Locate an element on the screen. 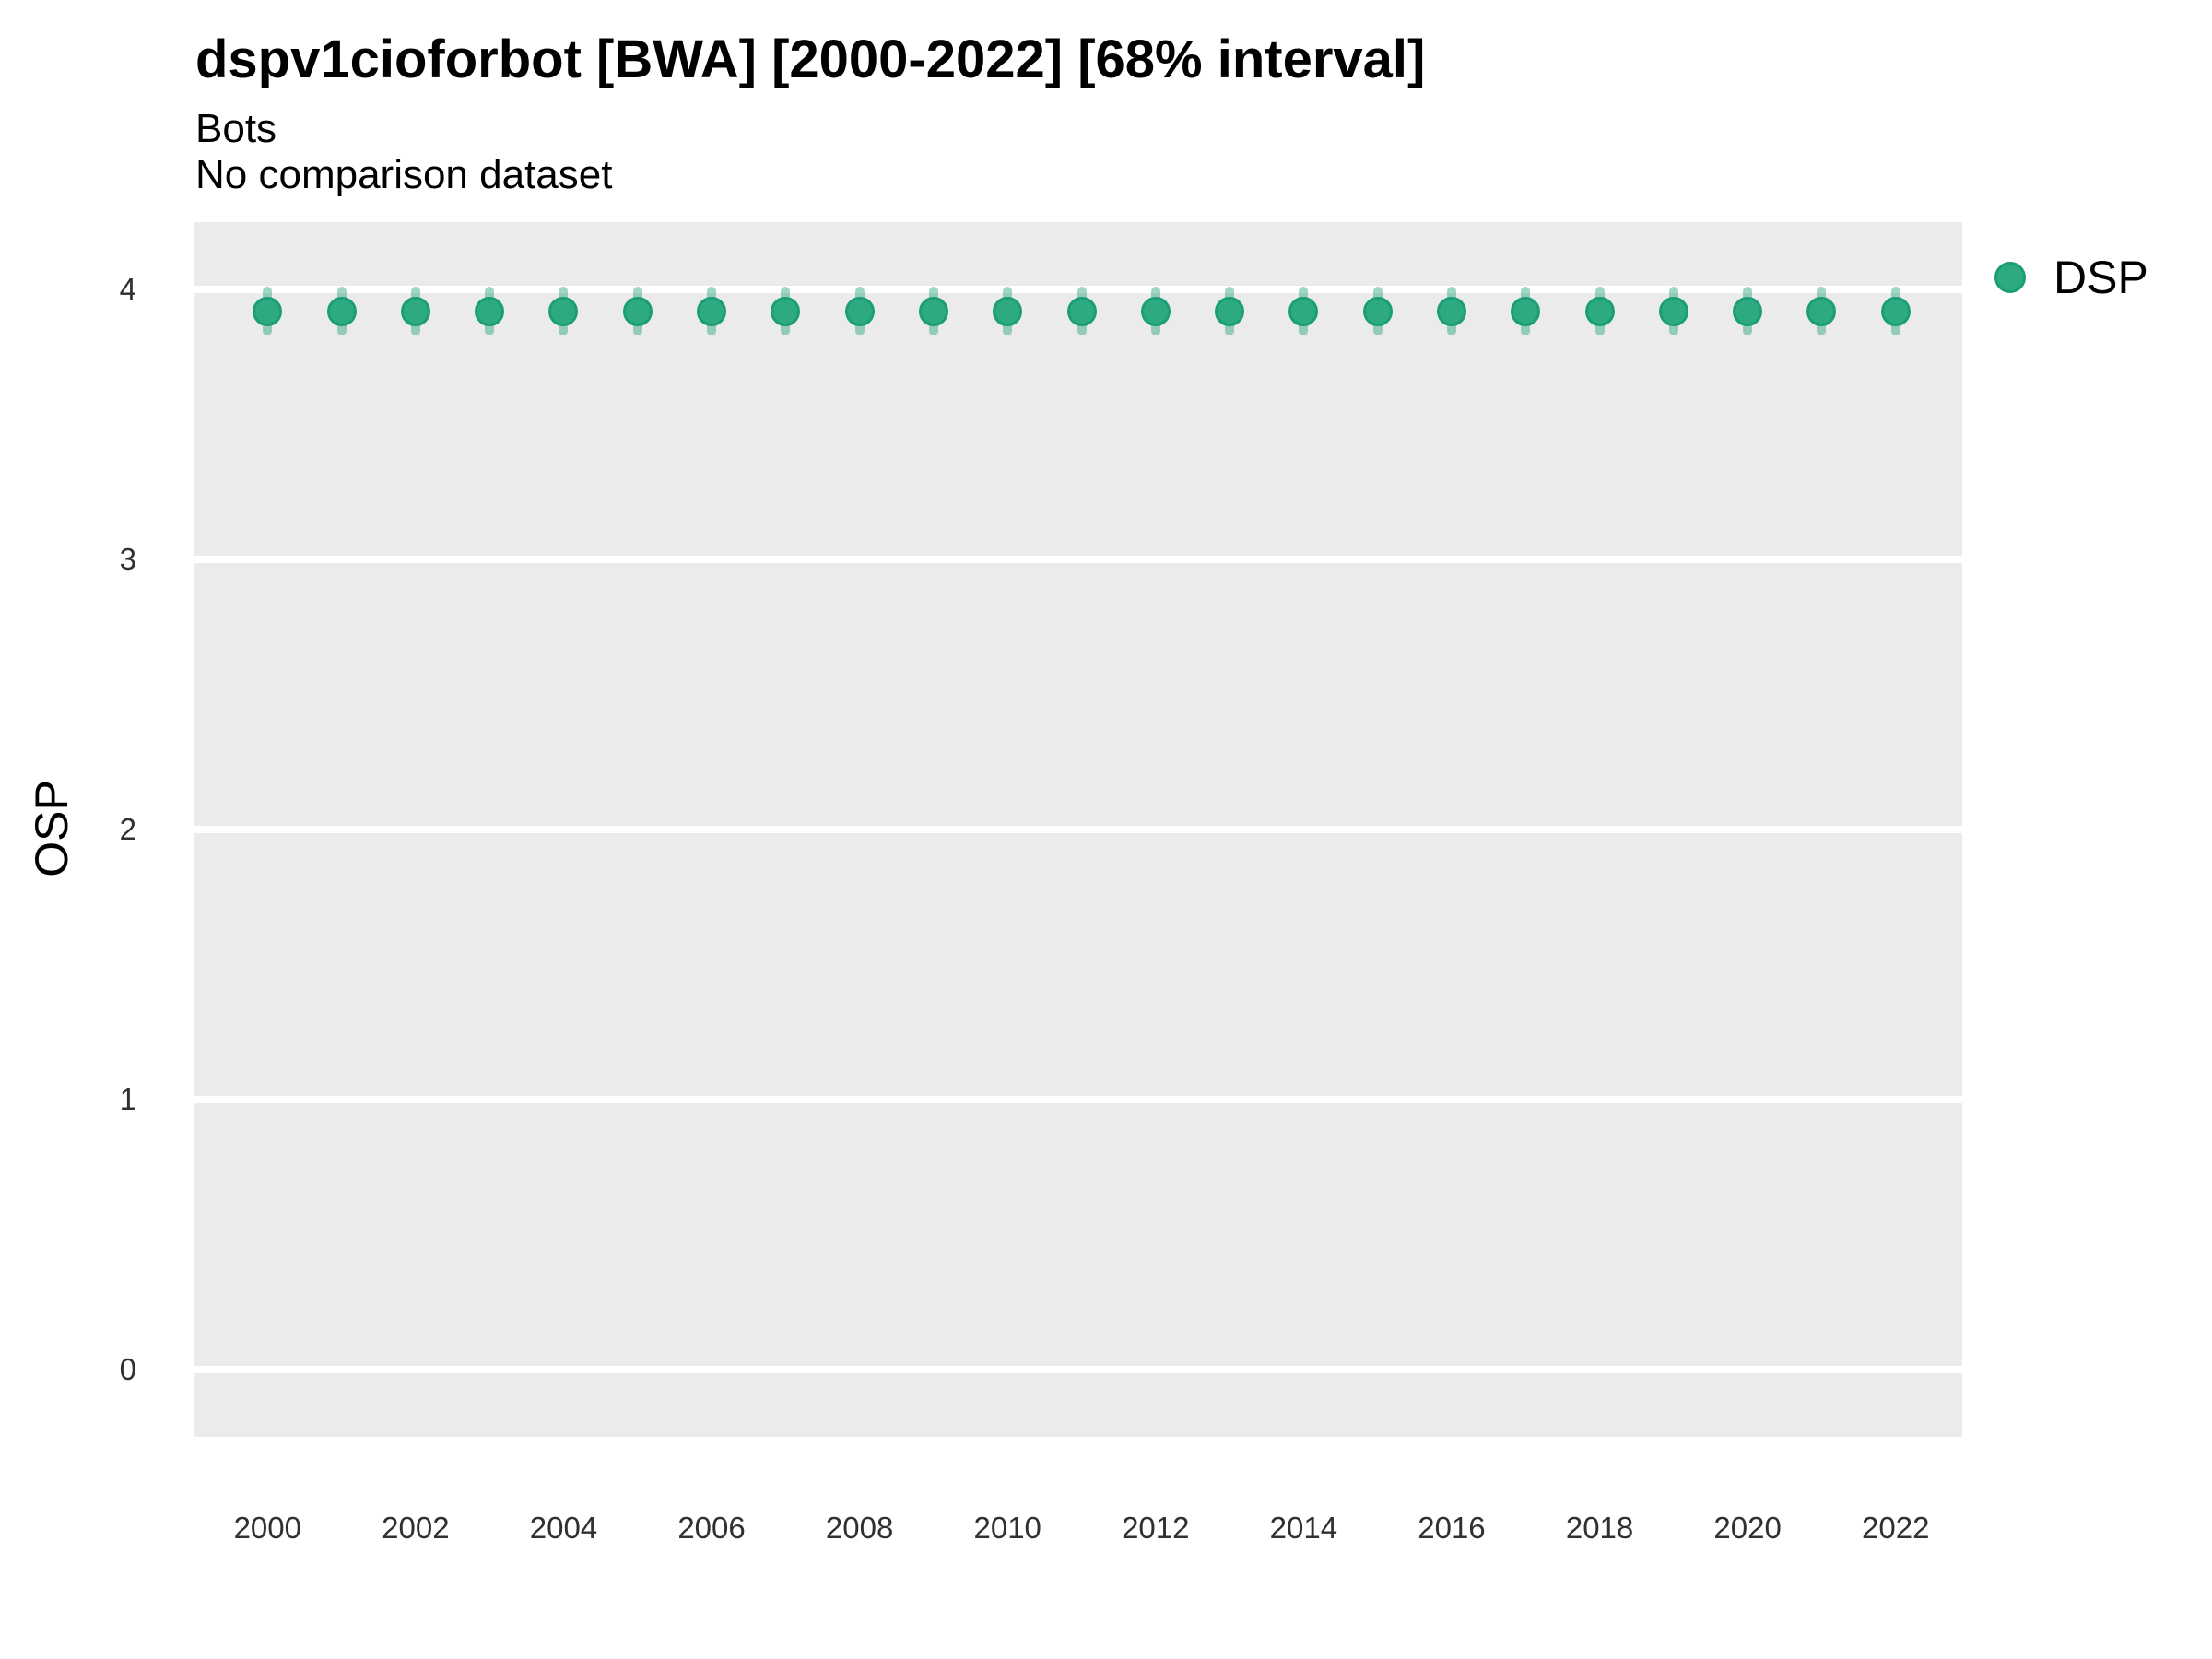 The width and height of the screenshot is (2212, 1659). x-tick-label-2020: 2020 is located at coordinates (1747, 1528).